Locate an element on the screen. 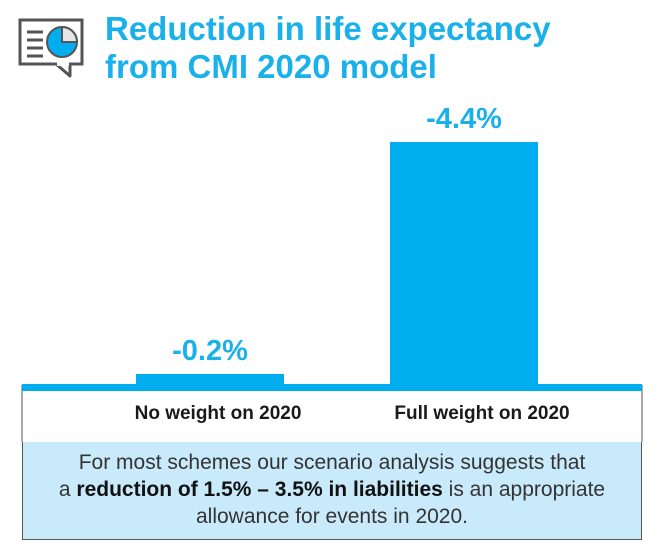 This screenshot has height=552, width=667. info-line-3: allowance for events in 2020. is located at coordinates (331, 516).